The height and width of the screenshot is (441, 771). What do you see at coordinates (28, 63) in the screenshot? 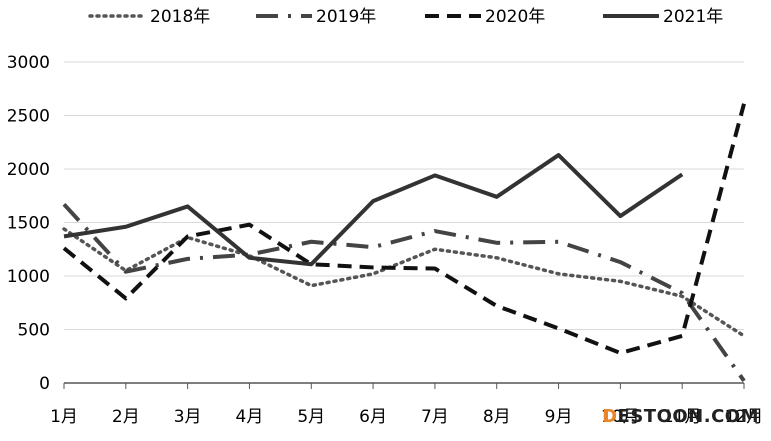
I see `y-tick-label: 3000` at bounding box center [28, 63].